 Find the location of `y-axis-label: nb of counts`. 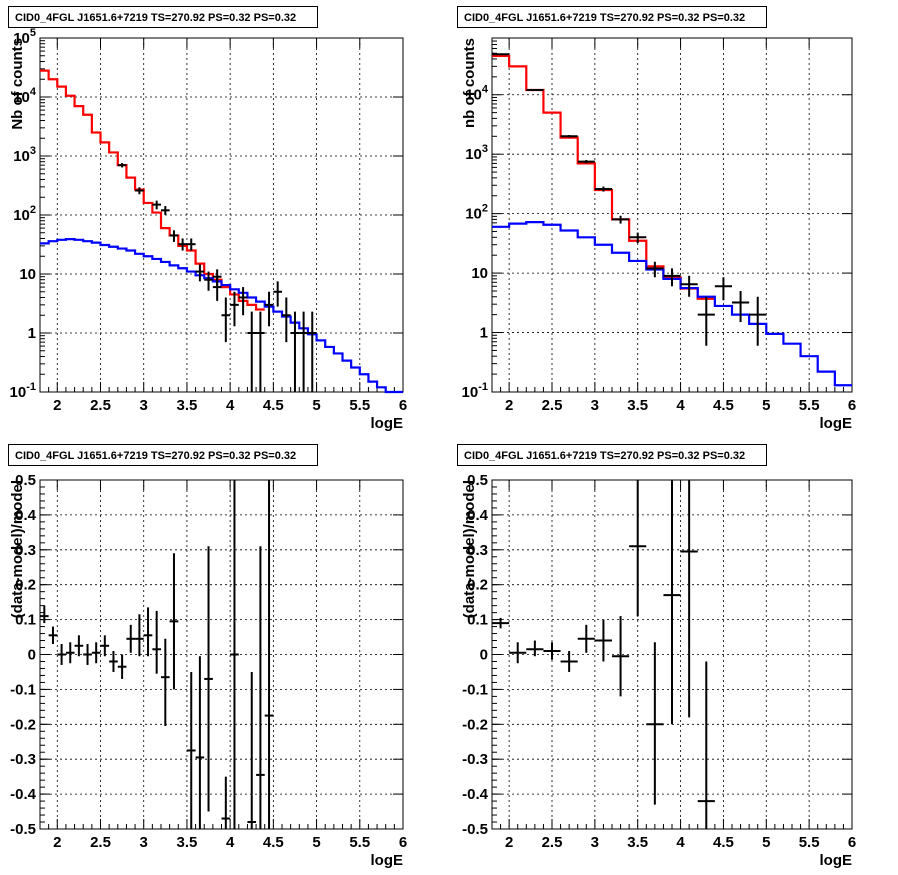

y-axis-label: nb of counts is located at coordinates (469, 83).